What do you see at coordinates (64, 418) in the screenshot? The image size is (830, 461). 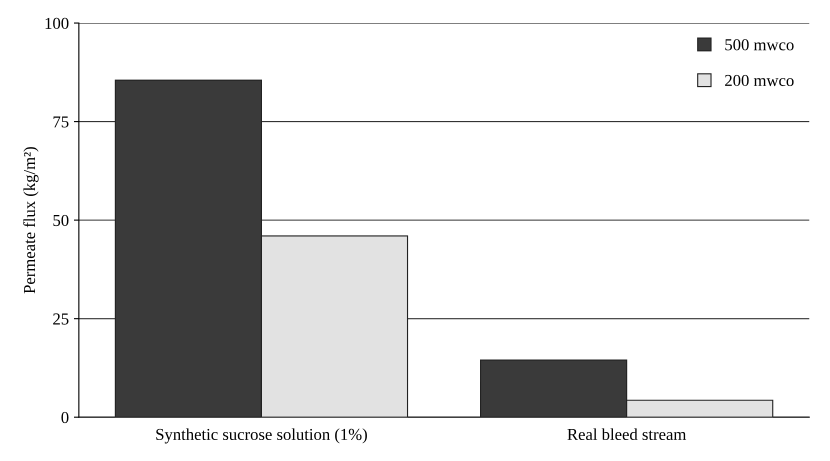 I see `y-tick-label: 0` at bounding box center [64, 418].